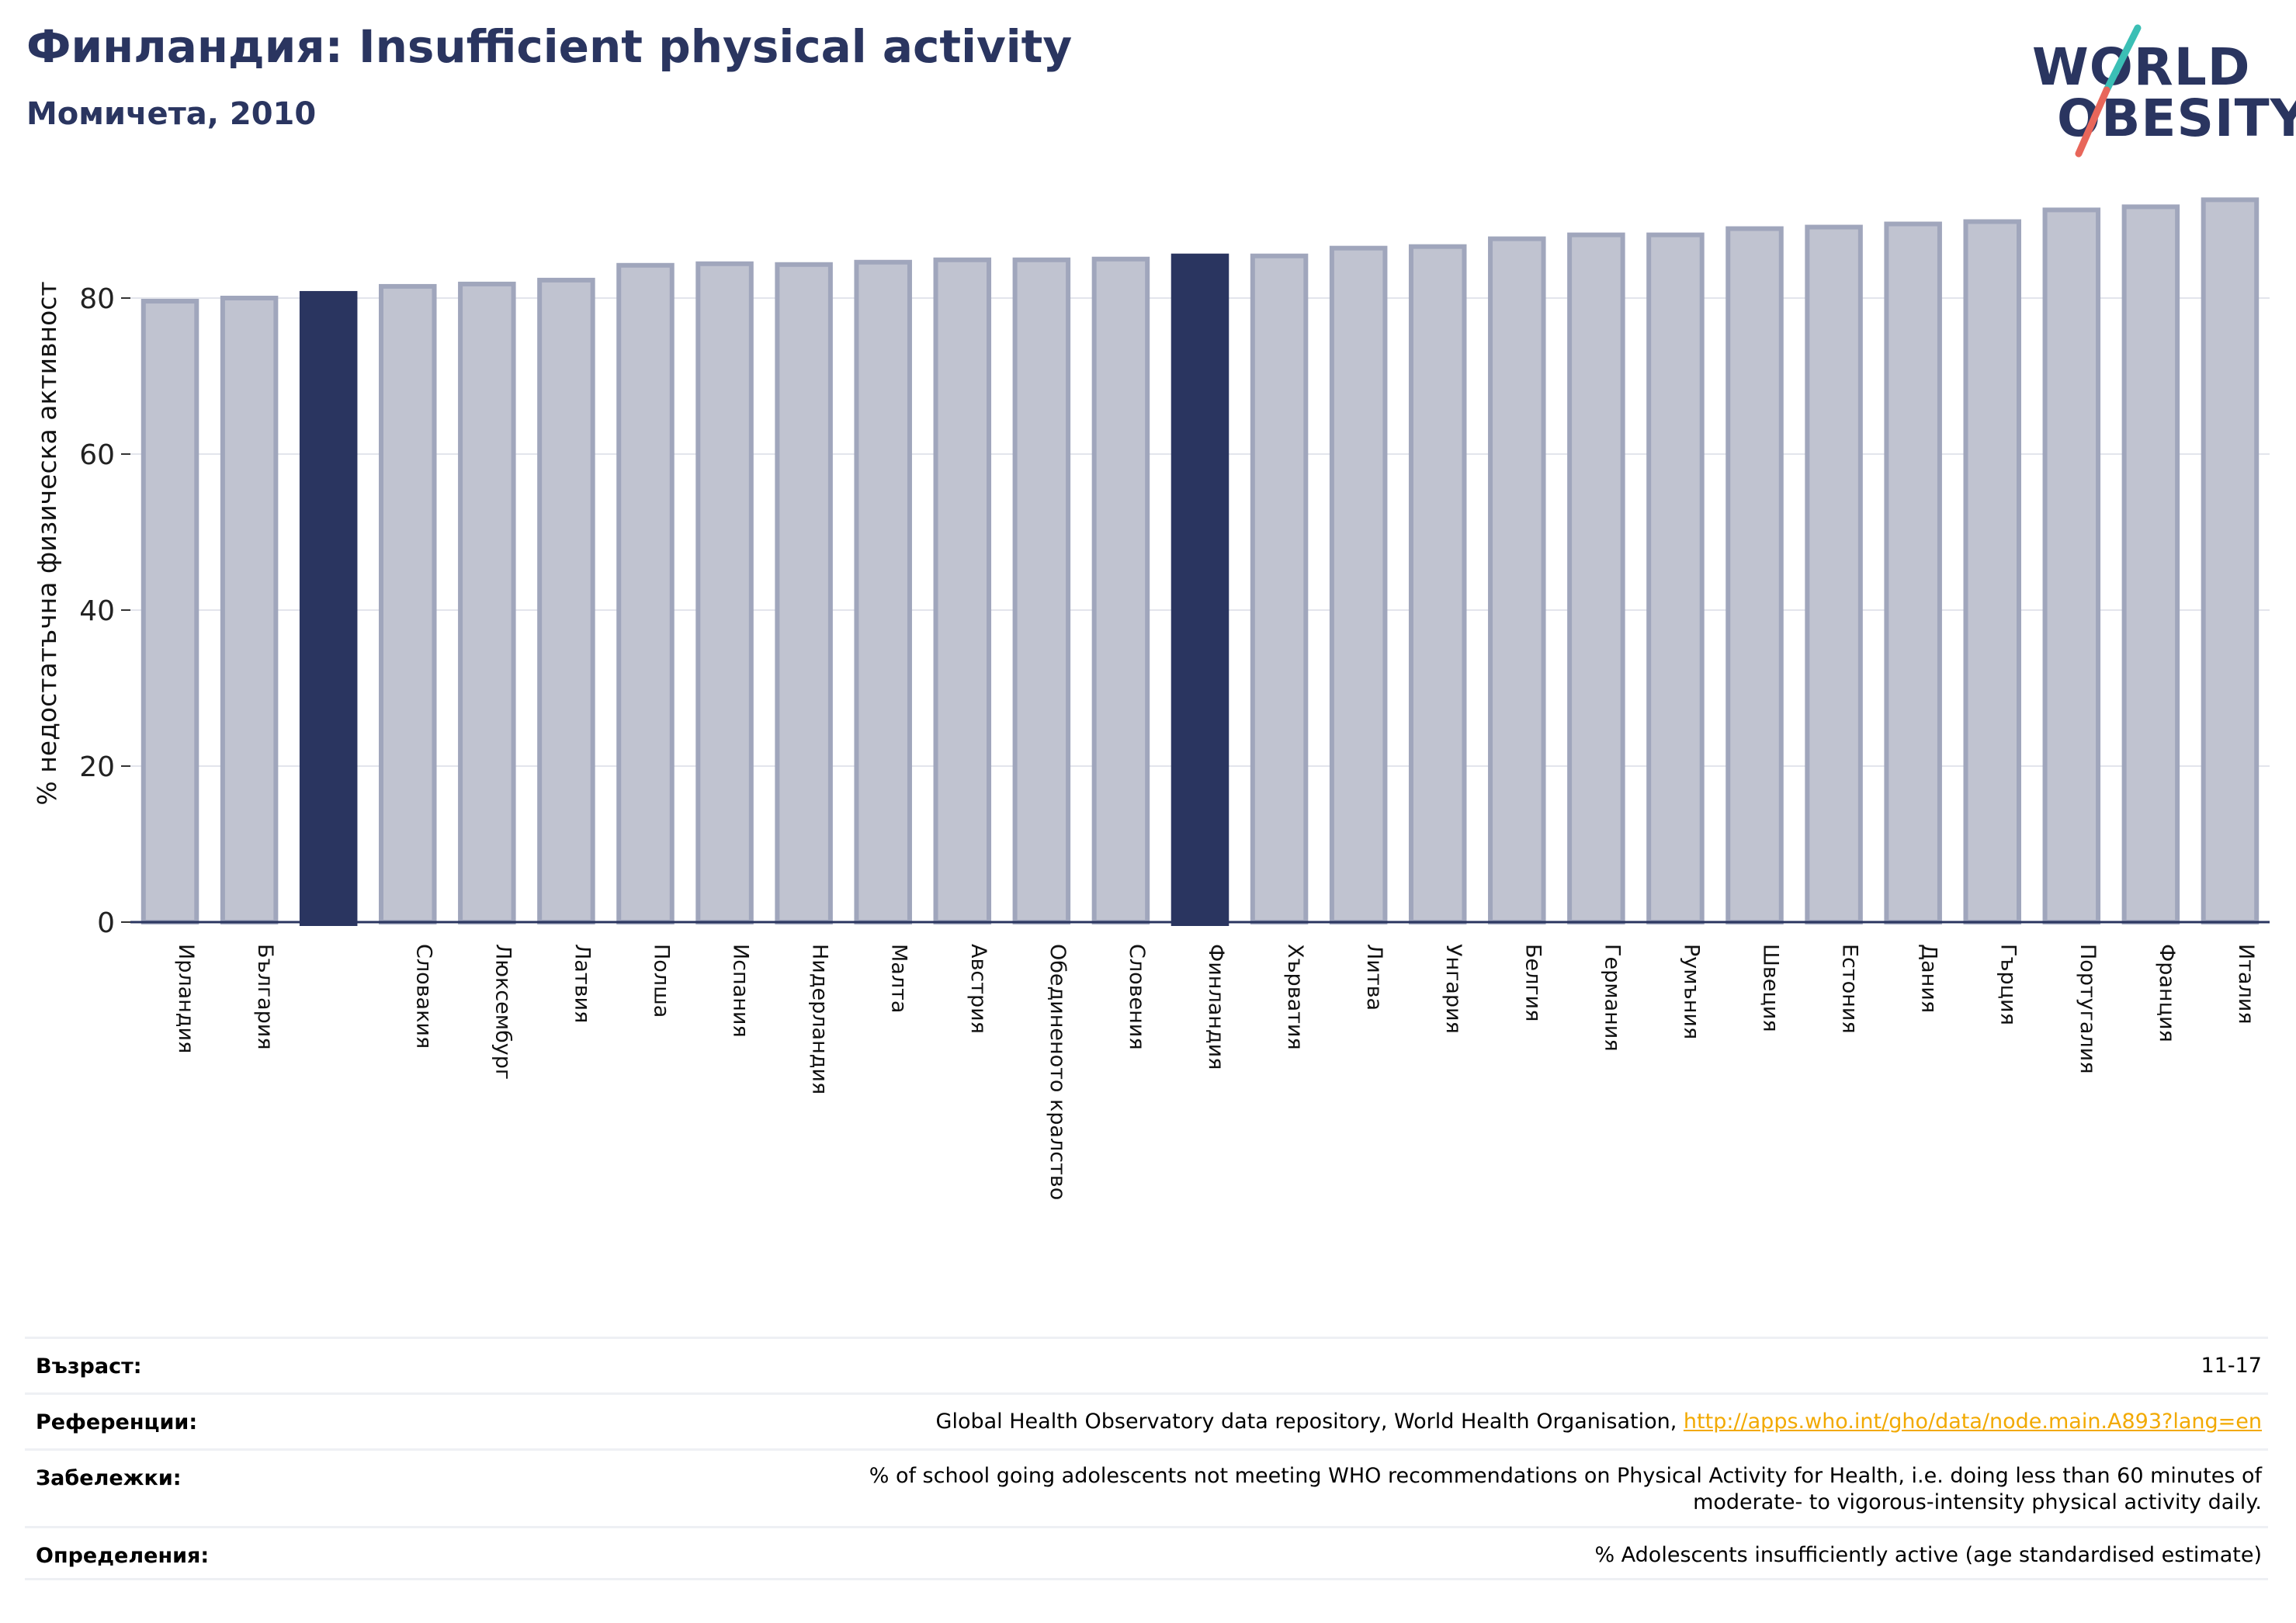  What do you see at coordinates (978, 989) in the screenshot?
I see `x-tick-label: Австрия` at bounding box center [978, 989].